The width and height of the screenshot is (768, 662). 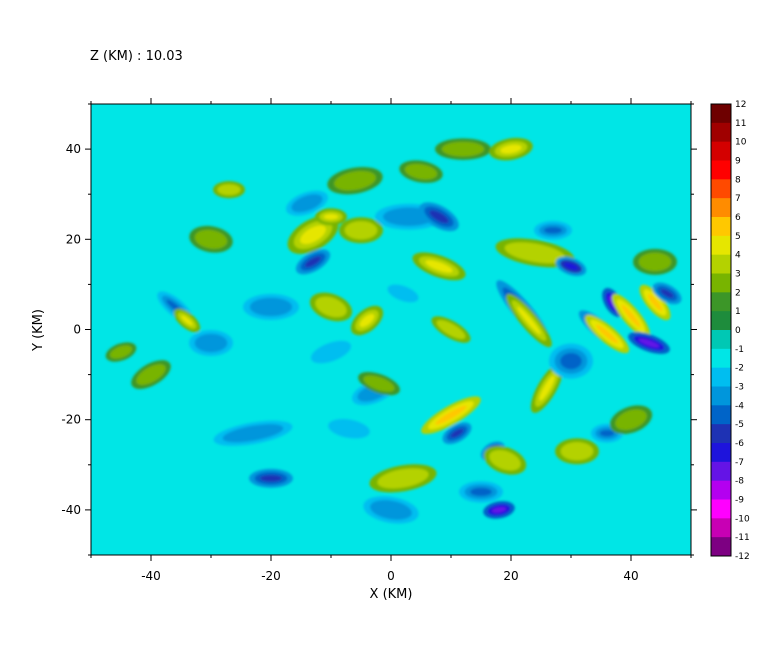 What do you see at coordinates (73, 149) in the screenshot?
I see `y-tick-label: 40` at bounding box center [73, 149].